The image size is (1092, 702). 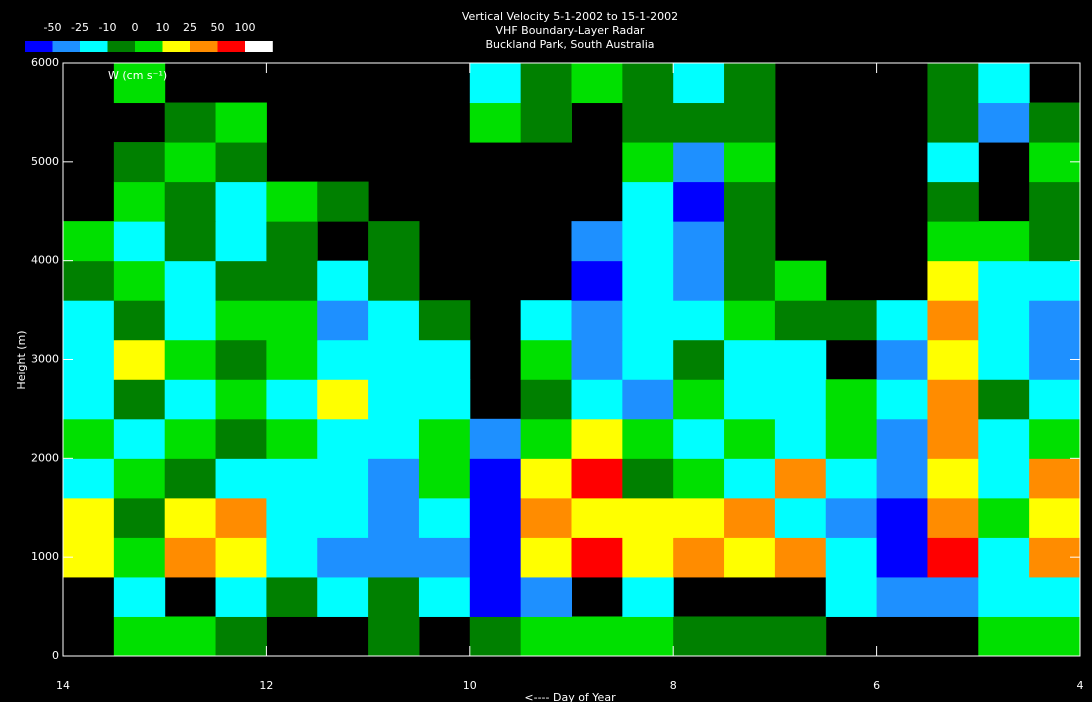 What do you see at coordinates (470, 685) in the screenshot?
I see `x-tick-label: 10` at bounding box center [470, 685].